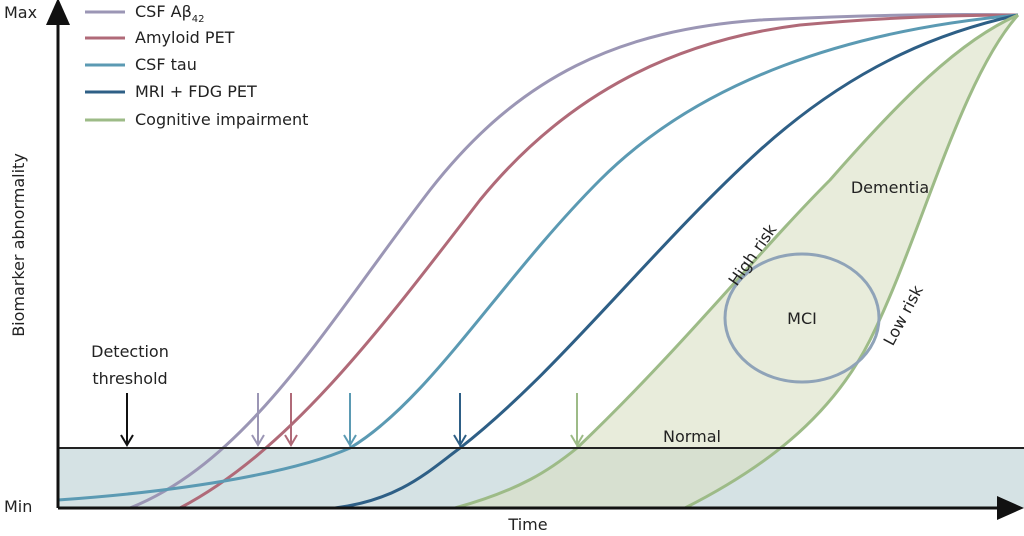  Describe the element at coordinates (130, 351) in the screenshot. I see `detection-label: Detection` at that location.